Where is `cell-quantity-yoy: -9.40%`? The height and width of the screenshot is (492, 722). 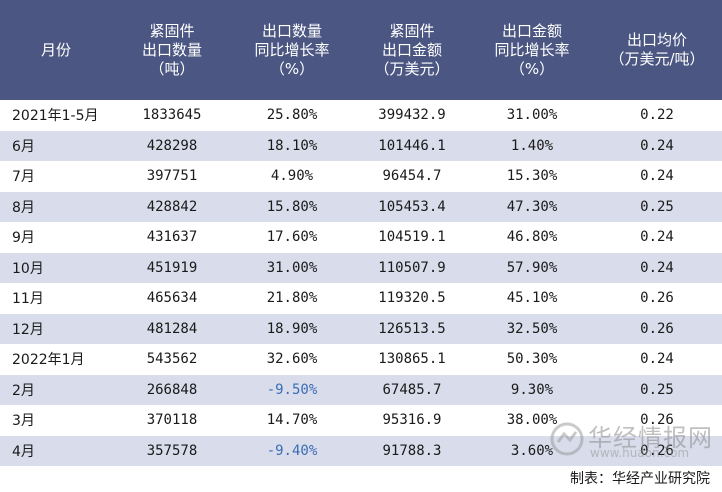
cell-quantity-yoy: -9.40% is located at coordinates (292, 450).